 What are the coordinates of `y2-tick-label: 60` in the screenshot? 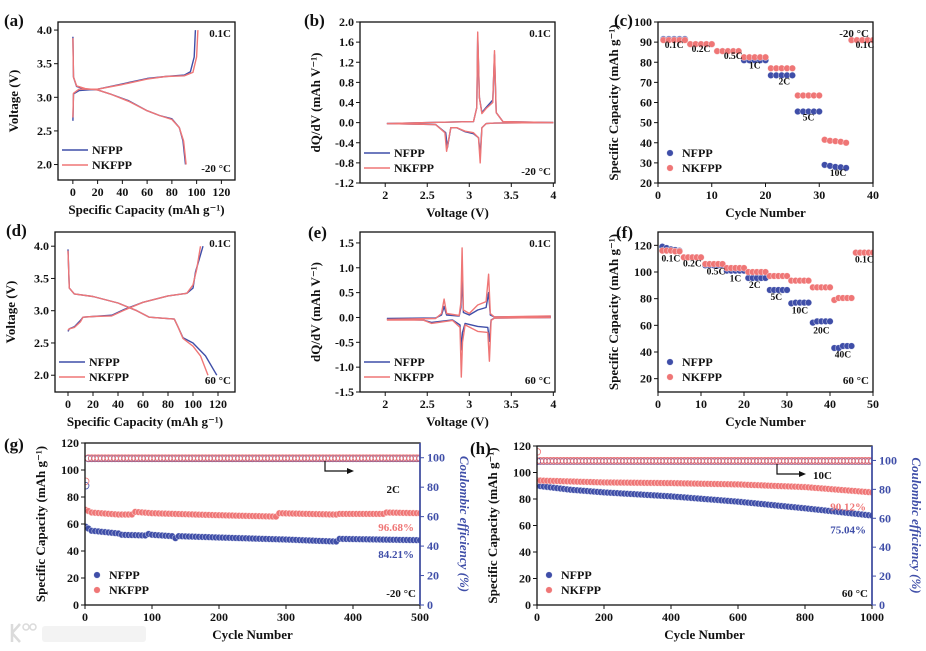 It's located at (433, 517).